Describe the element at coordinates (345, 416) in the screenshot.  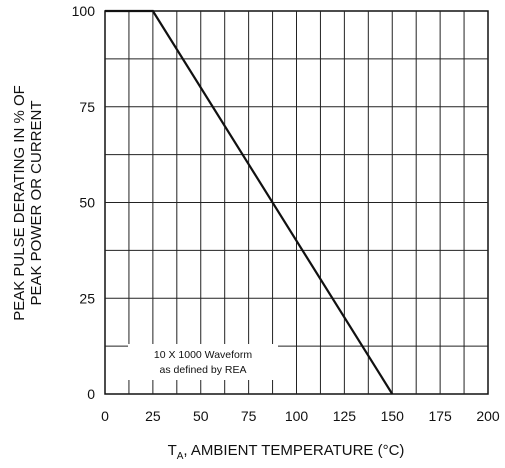
I see `x-tick-label: 125` at that location.